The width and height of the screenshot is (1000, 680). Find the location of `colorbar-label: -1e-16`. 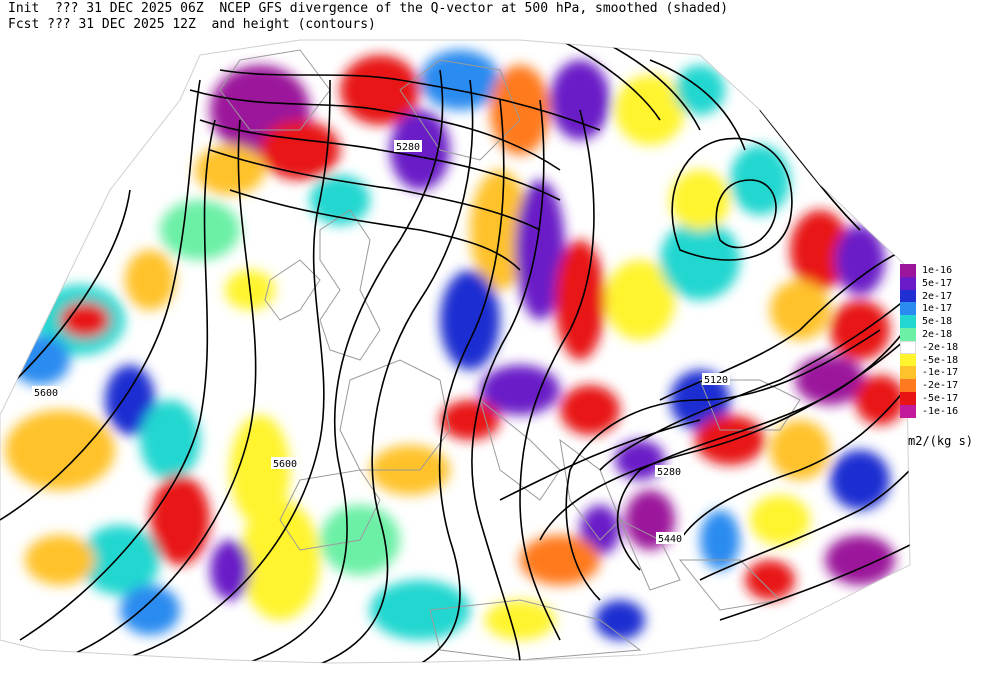

colorbar-label: -1e-16 is located at coordinates (940, 411).